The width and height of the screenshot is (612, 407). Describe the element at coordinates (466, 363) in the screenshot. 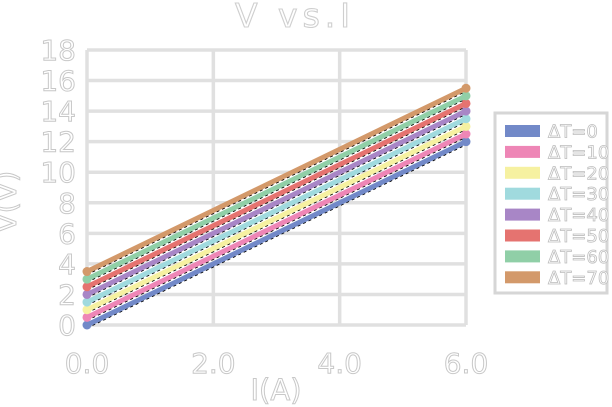

I see `x-tick-label: 6.0` at that location.